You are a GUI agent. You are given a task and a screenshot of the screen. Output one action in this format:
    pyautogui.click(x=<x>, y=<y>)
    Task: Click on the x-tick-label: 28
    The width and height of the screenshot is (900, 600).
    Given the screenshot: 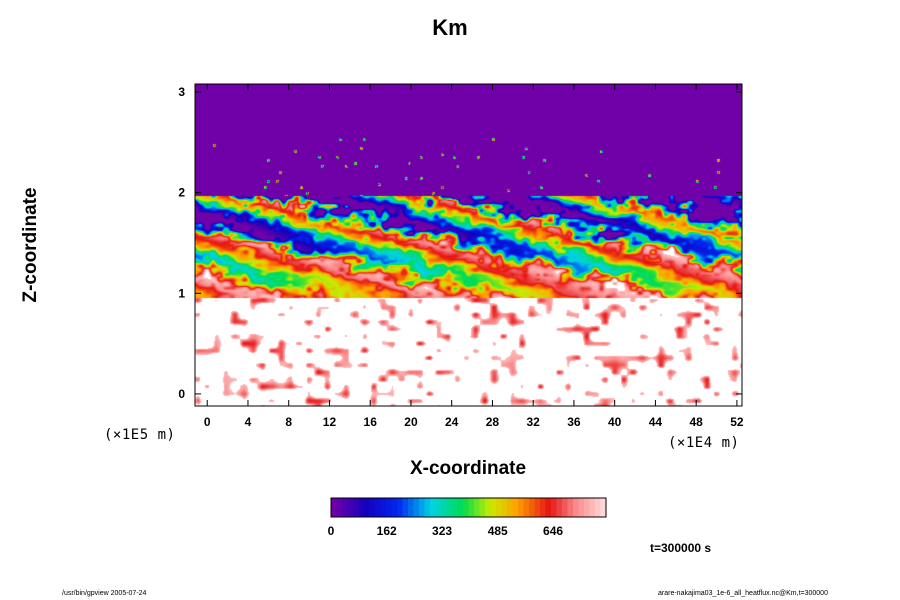 What is the action you would take?
    pyautogui.click(x=493, y=422)
    